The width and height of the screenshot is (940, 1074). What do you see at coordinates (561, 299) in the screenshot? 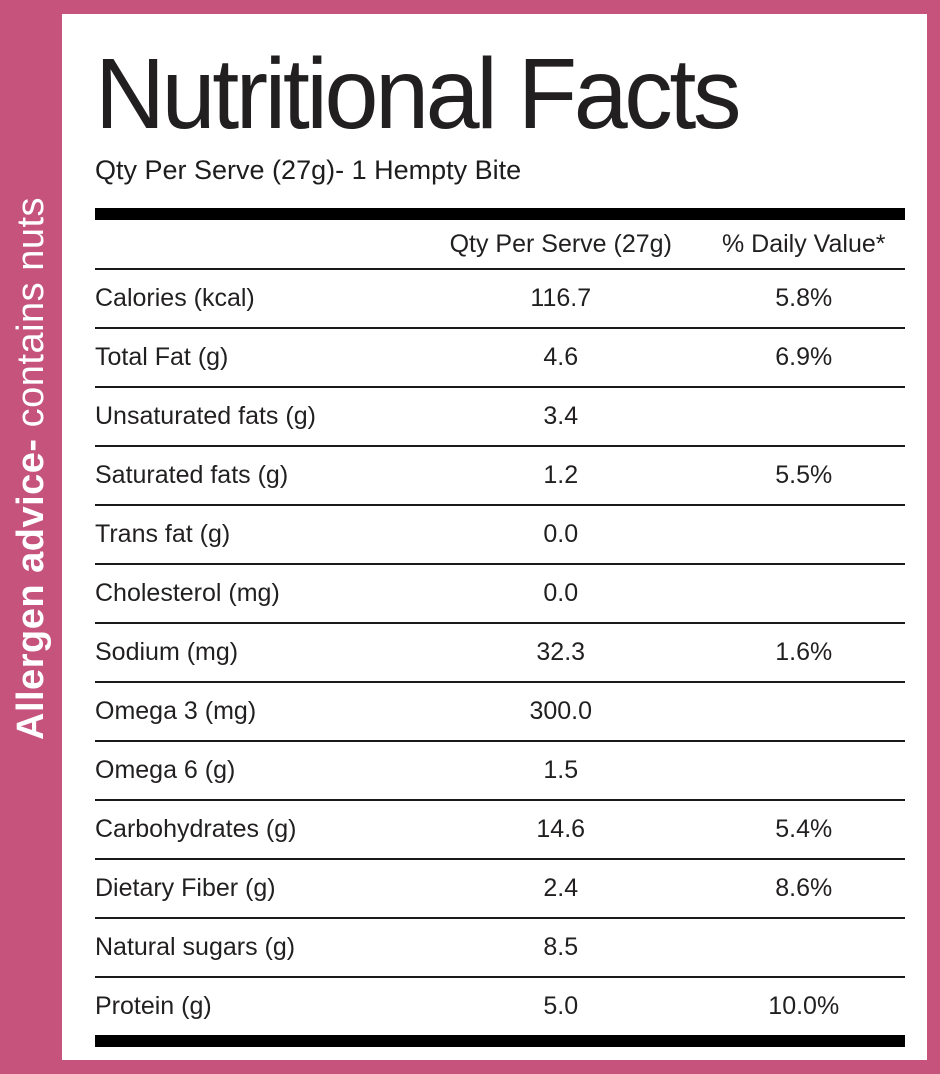
I see `nutrient-qty-value: 116.7` at bounding box center [561, 299].